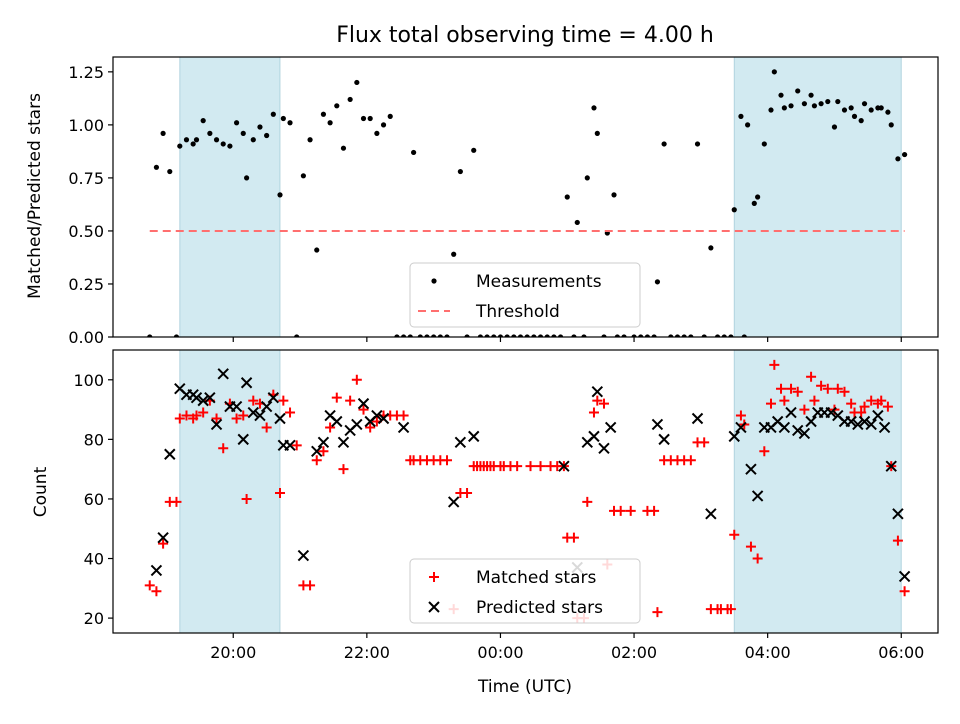 The width and height of the screenshot is (960, 724). What do you see at coordinates (817, 491) in the screenshot?
I see `observing-window-shade` at bounding box center [817, 491].